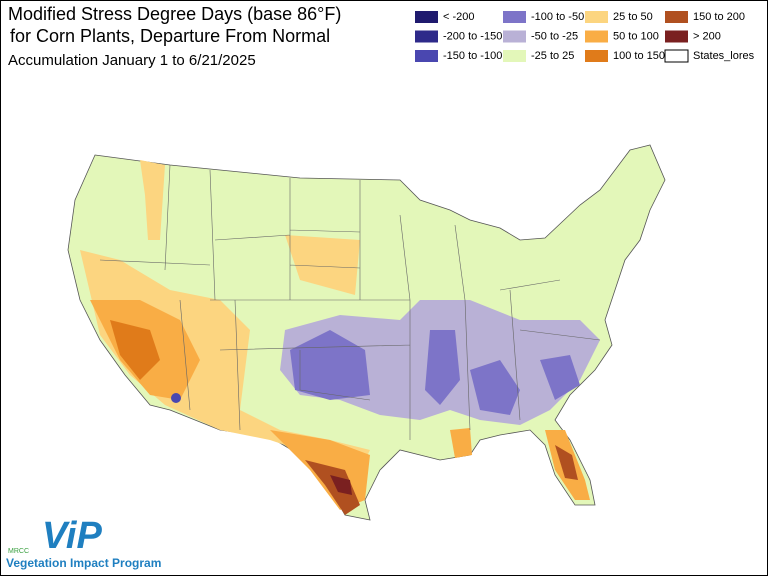  Describe the element at coordinates (557, 17) in the screenshot. I see `legend-label: -100 to -50` at that location.